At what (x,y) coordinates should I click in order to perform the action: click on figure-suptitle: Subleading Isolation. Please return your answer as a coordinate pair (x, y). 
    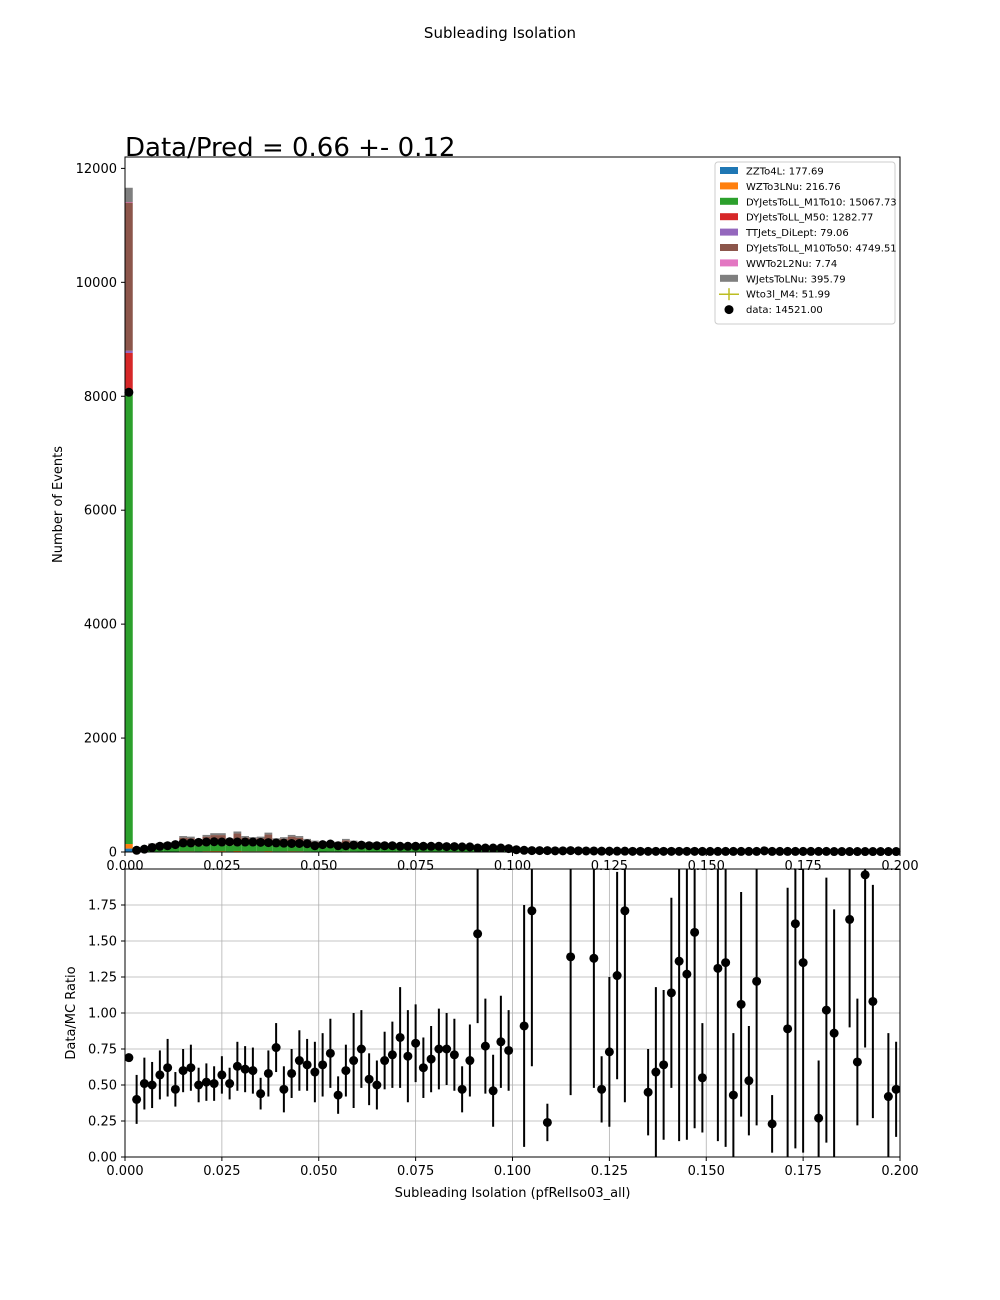
    Looking at the image, I should click on (500, 33).